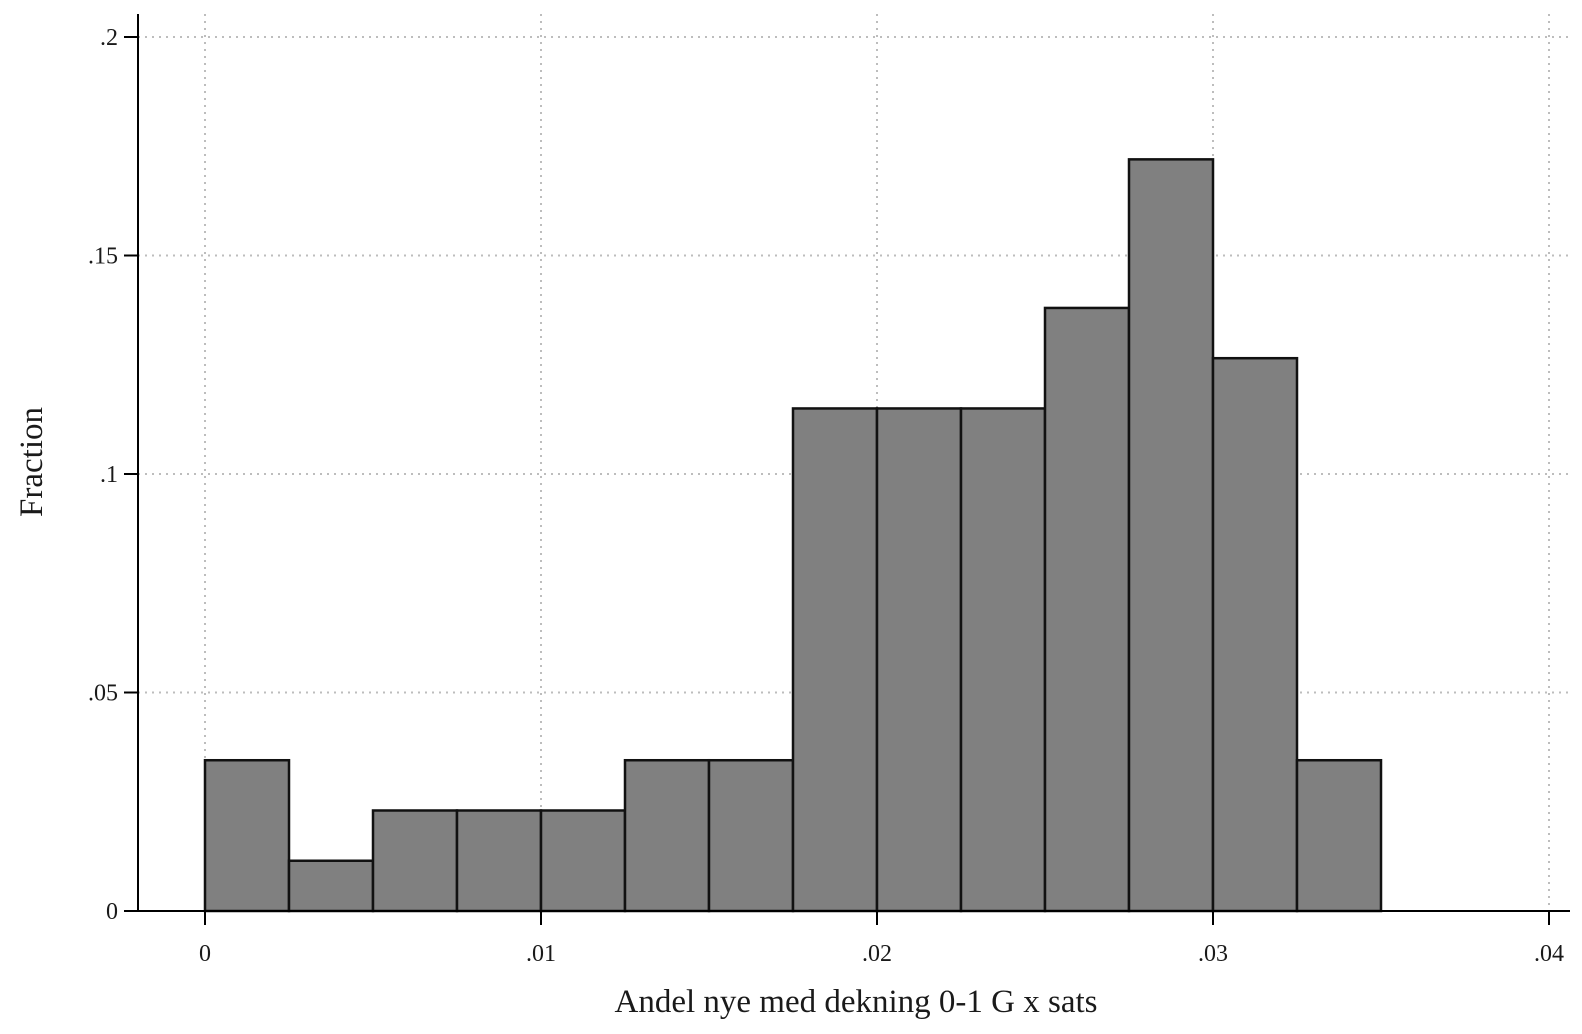 The height and width of the screenshot is (1034, 1582). Describe the element at coordinates (112, 912) in the screenshot. I see `y-tick-label: 0` at that location.